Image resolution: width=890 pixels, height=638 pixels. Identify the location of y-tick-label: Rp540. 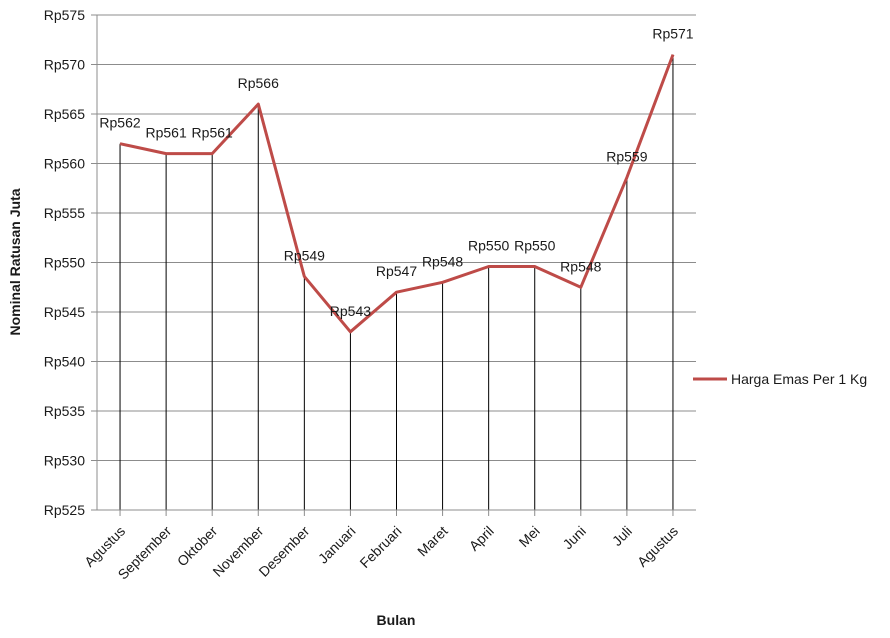
(64, 362).